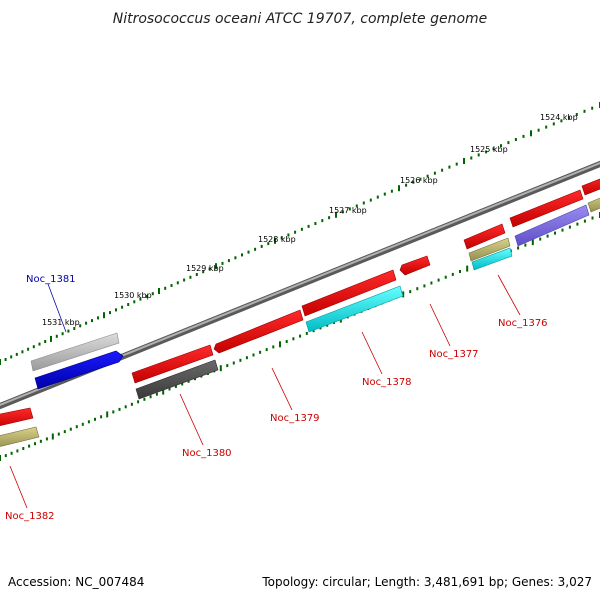  What do you see at coordinates (75, 352) in the screenshot?
I see `gene-feature-gray` at bounding box center [75, 352].